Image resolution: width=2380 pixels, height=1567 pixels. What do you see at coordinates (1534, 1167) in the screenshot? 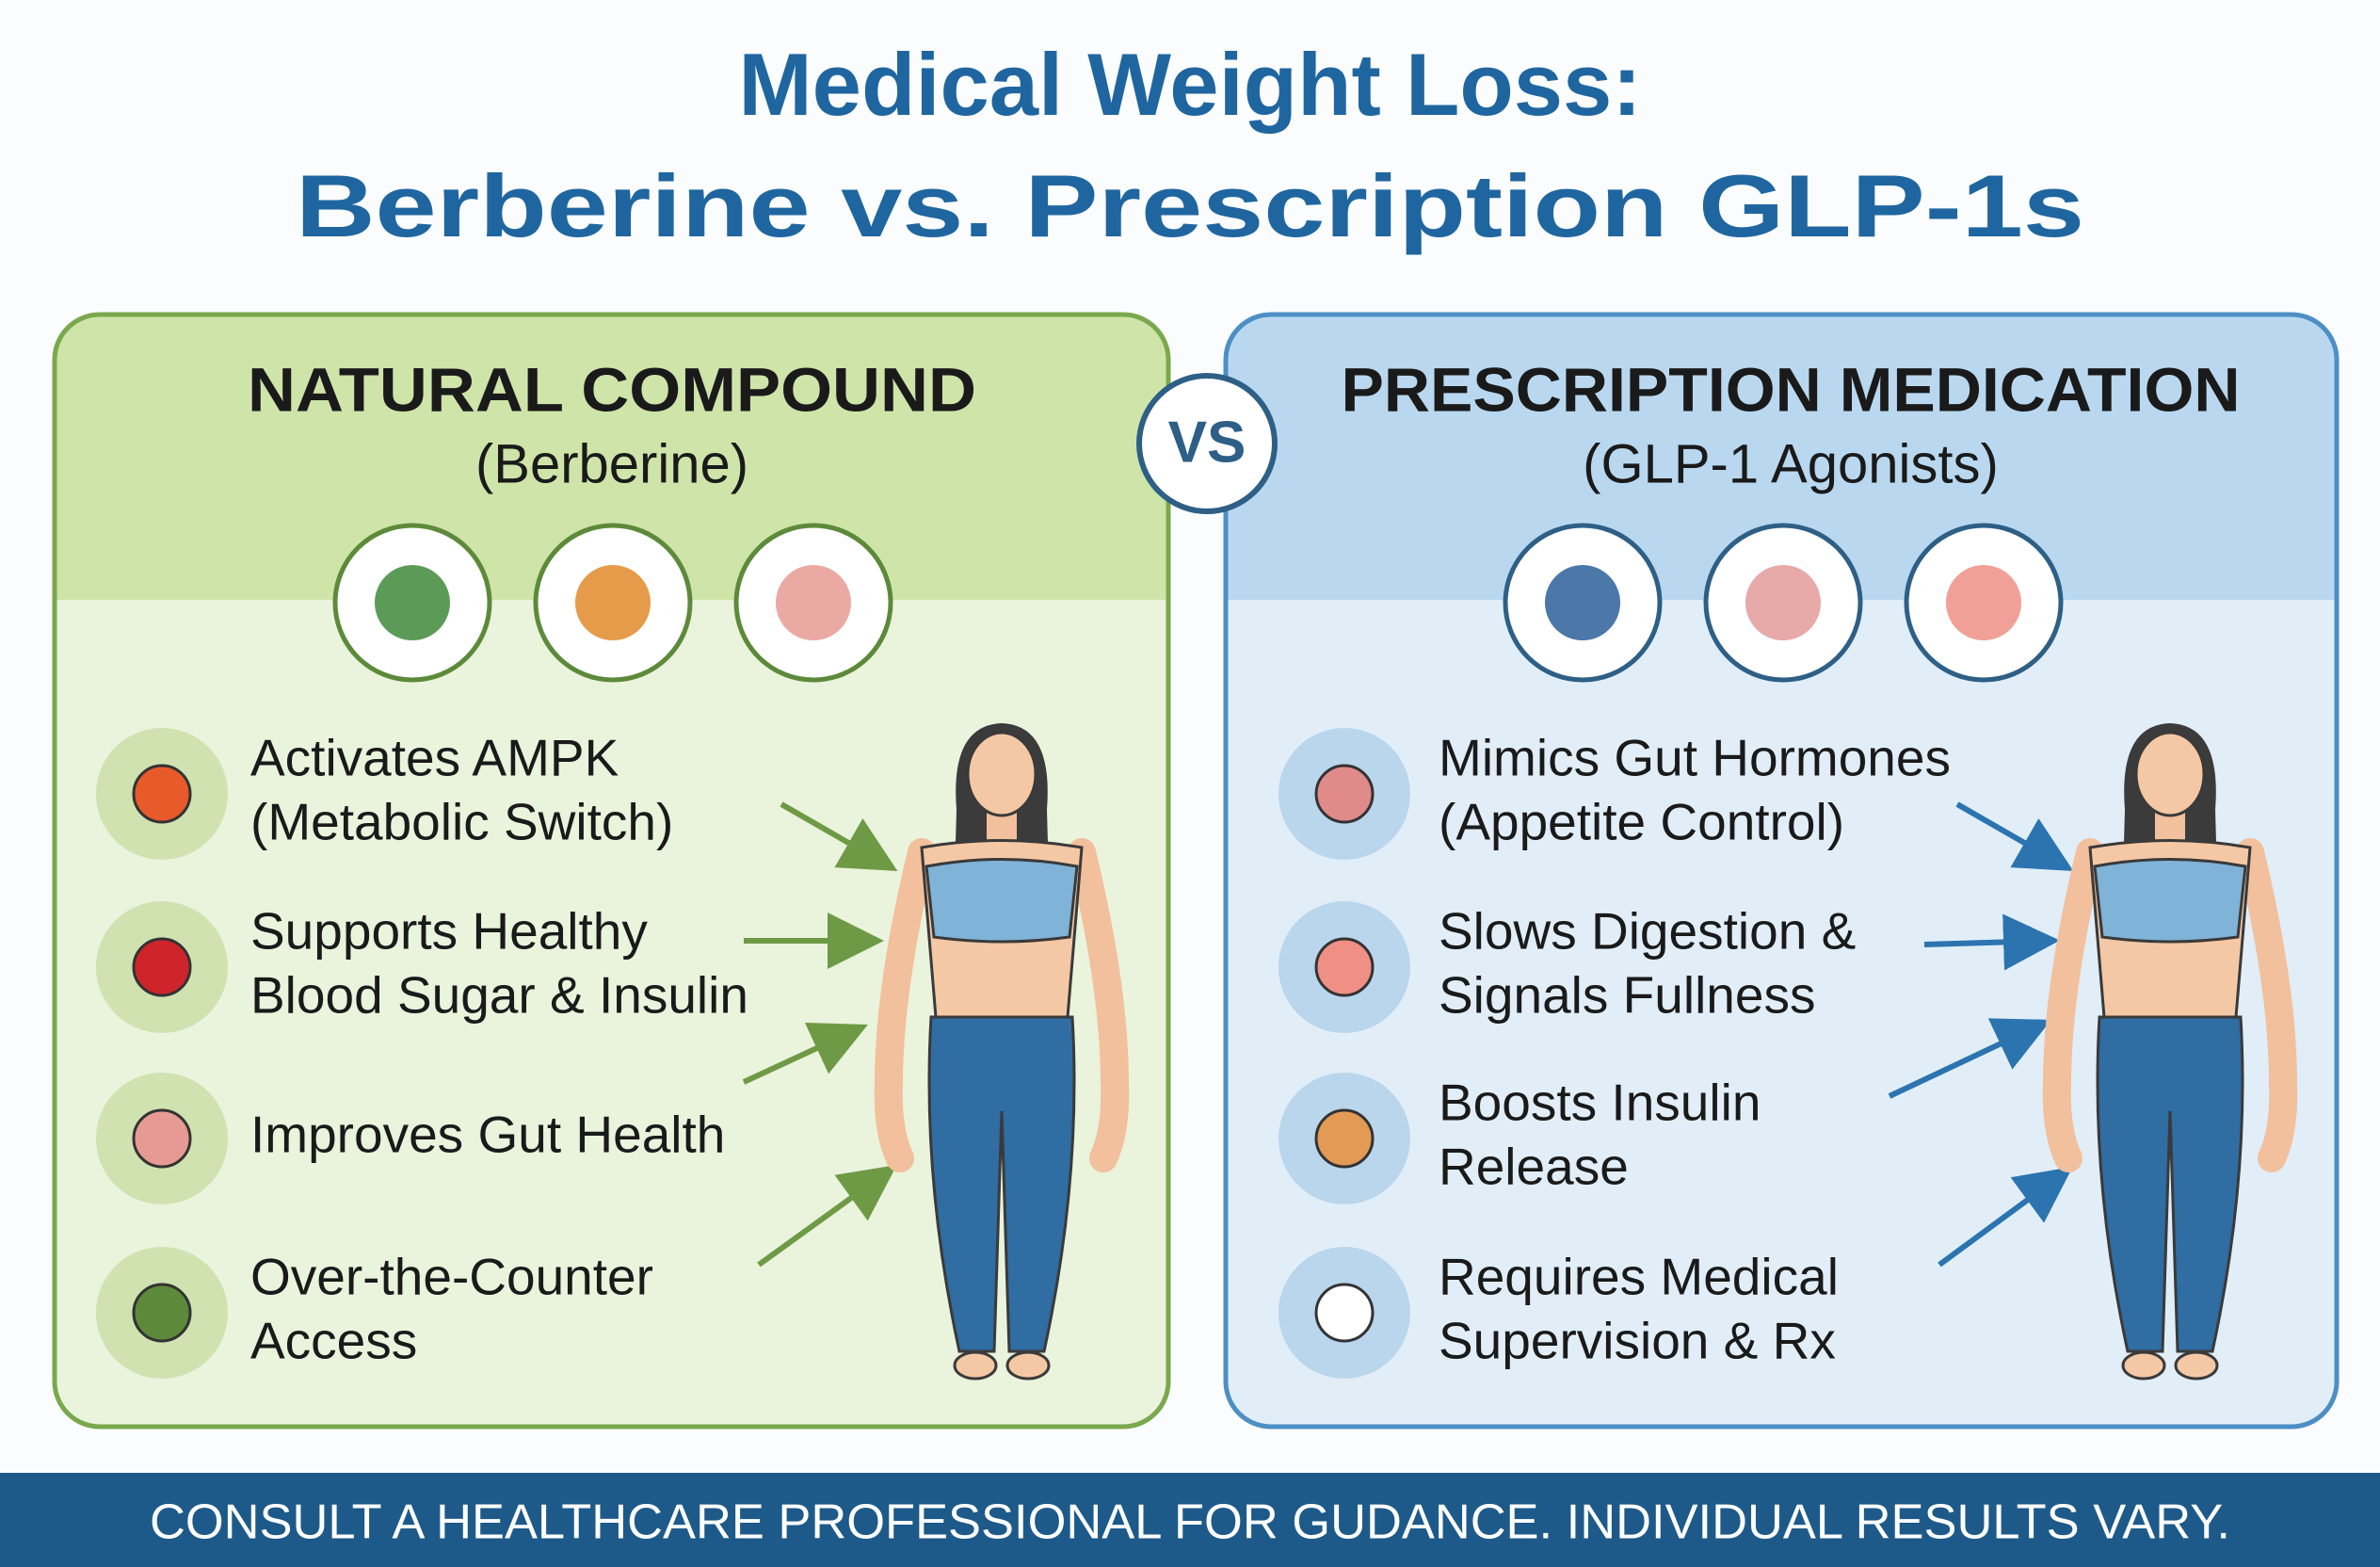
I see `item-text: Release` at bounding box center [1534, 1167].